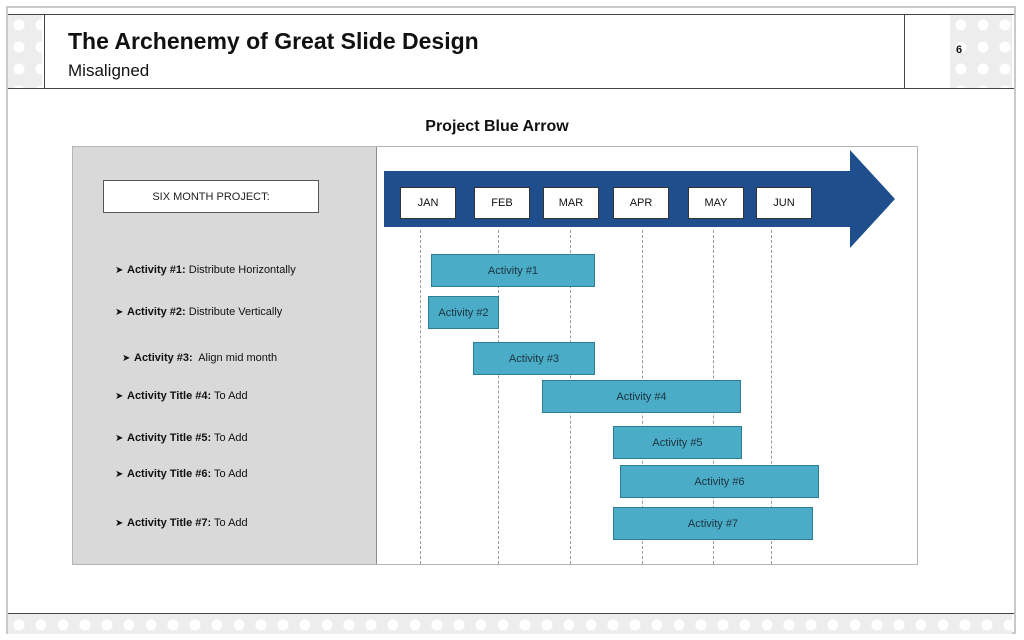 The height and width of the screenshot is (640, 1024). I want to click on gantt-bar-activity-5: Activity #5, so click(677, 442).